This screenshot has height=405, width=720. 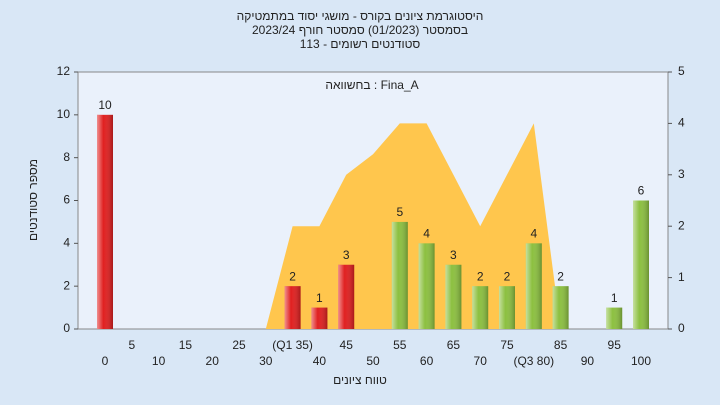 I want to click on bar-value-label: 6, so click(x=641, y=191).